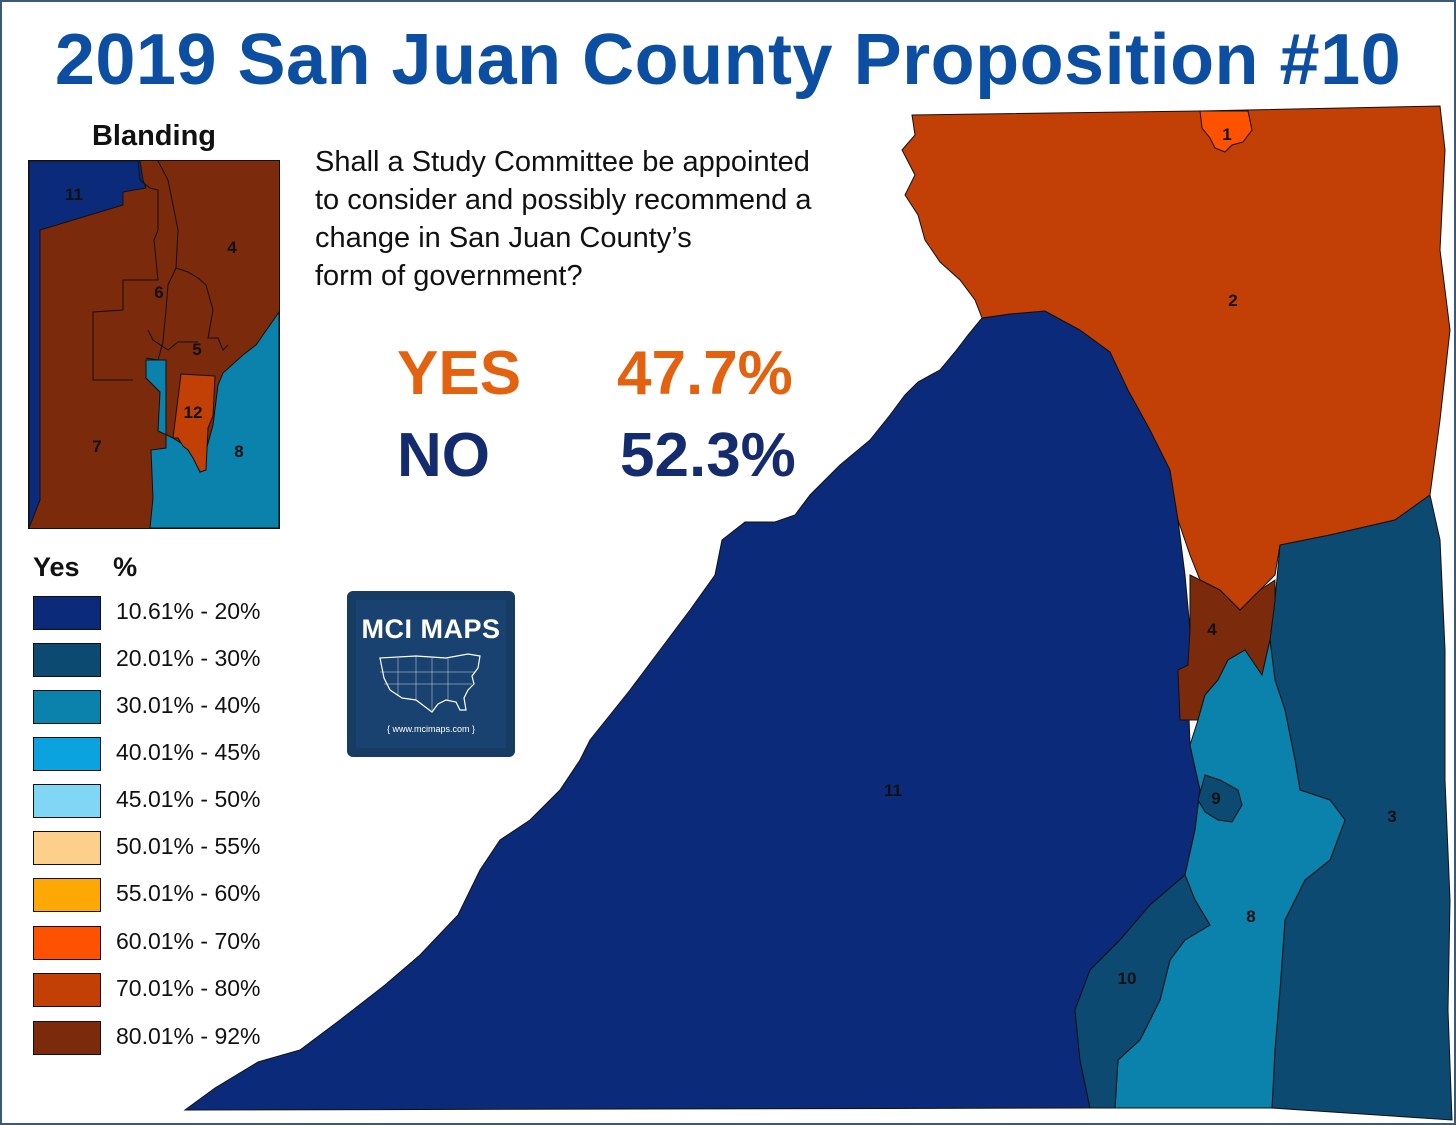 The width and height of the screenshot is (1456, 1125). I want to click on legend-label: 20.01% - 30%, so click(188, 658).